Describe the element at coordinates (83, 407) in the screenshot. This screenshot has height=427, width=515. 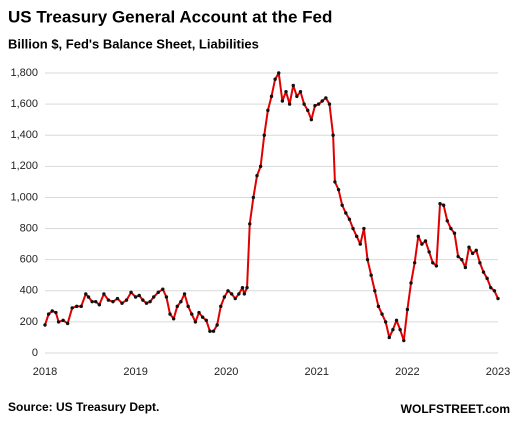
I see `source: Source: US Treasury Dept.` at that location.